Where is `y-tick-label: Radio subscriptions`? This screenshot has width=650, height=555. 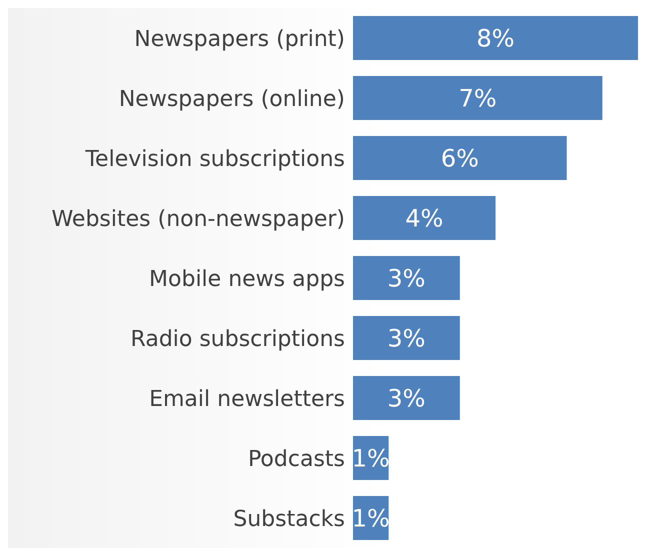
y-tick-label: Radio subscriptions is located at coordinates (237, 339).